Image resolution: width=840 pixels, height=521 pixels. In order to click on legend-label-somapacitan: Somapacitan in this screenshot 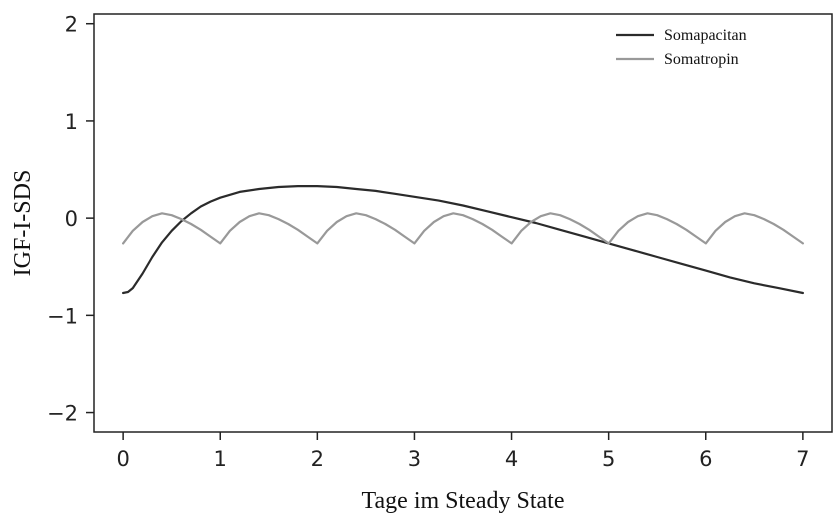, I will do `click(705, 35)`.